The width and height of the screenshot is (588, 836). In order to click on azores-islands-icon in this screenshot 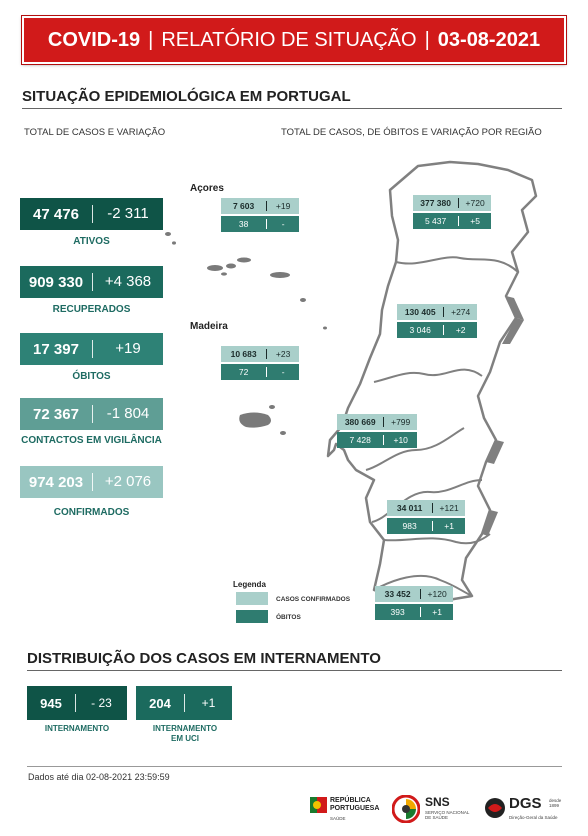, I will do `click(246, 281)`.